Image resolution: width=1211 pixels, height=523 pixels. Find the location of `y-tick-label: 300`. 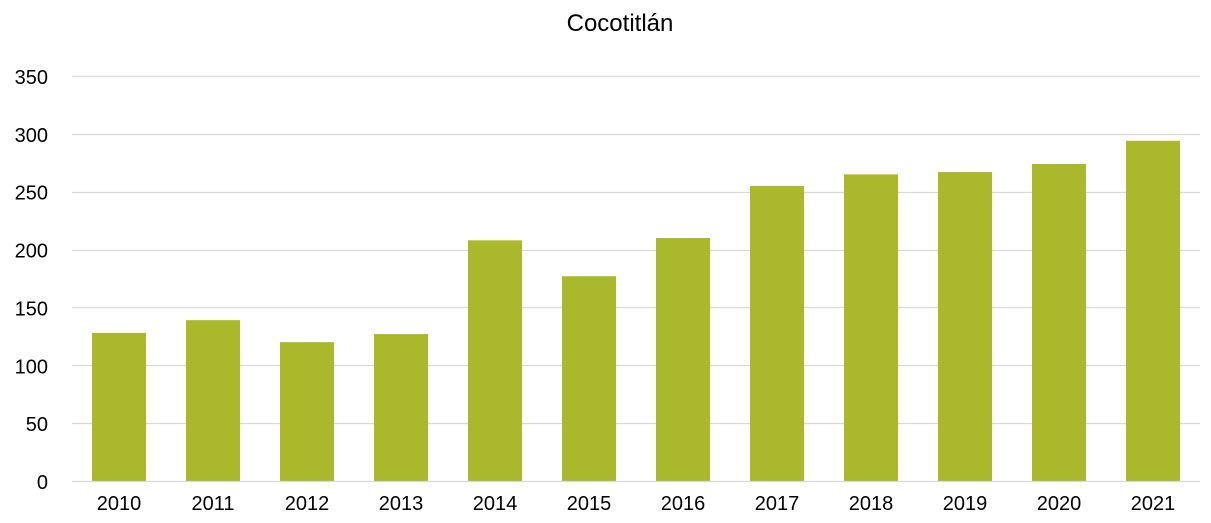

y-tick-label: 300 is located at coordinates (31, 136).